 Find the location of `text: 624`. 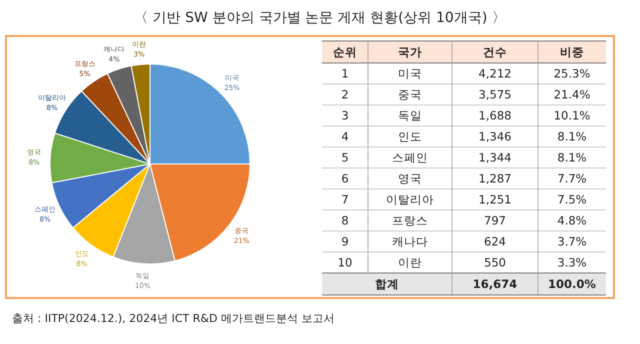

text: 624 is located at coordinates (495, 241).